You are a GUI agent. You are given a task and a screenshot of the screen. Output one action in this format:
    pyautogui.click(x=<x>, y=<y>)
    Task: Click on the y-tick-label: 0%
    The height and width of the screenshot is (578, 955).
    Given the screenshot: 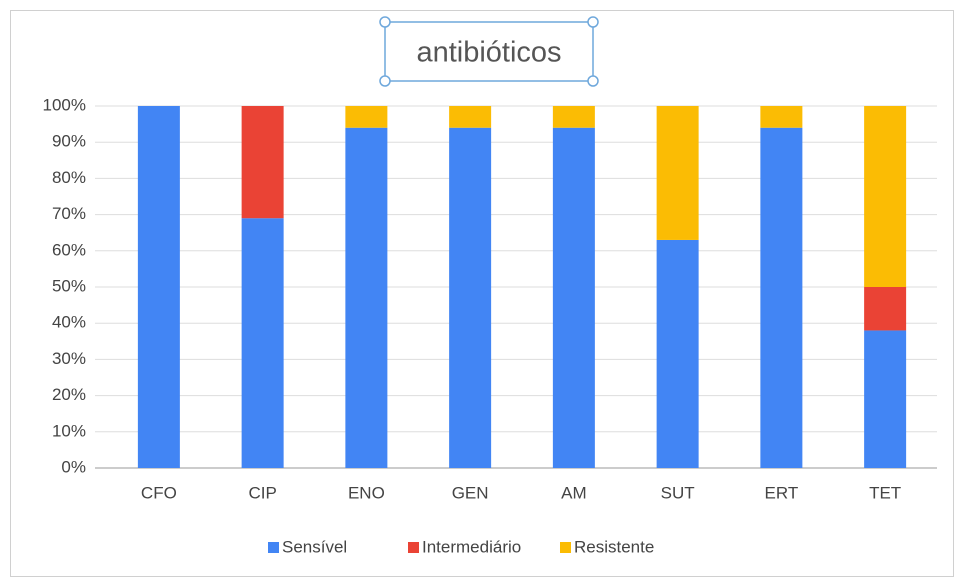 What is the action you would take?
    pyautogui.click(x=73, y=466)
    